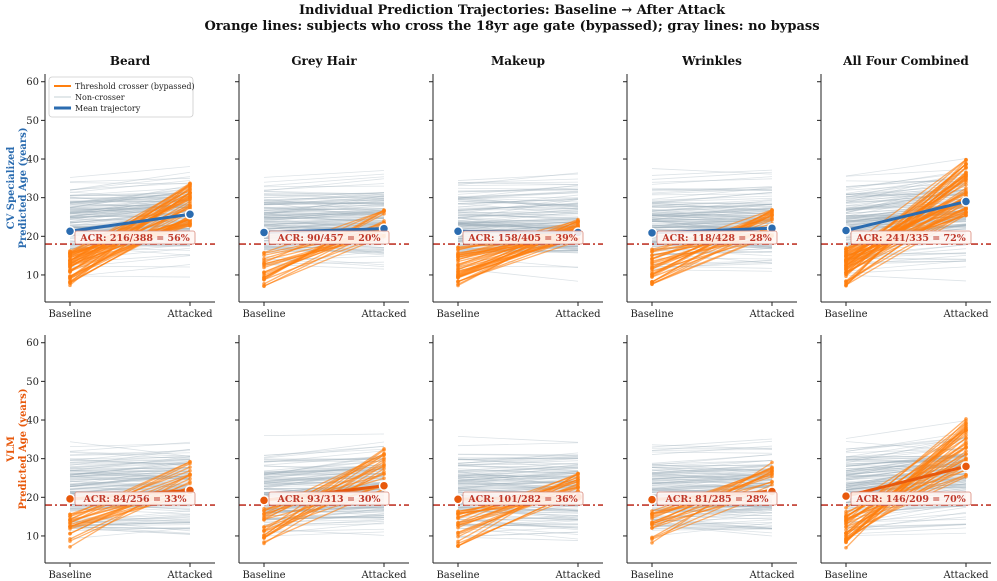 Image resolution: width=997 pixels, height=581 pixels. What do you see at coordinates (383, 314) in the screenshot?
I see `x-tick-label: Attacked` at bounding box center [383, 314].